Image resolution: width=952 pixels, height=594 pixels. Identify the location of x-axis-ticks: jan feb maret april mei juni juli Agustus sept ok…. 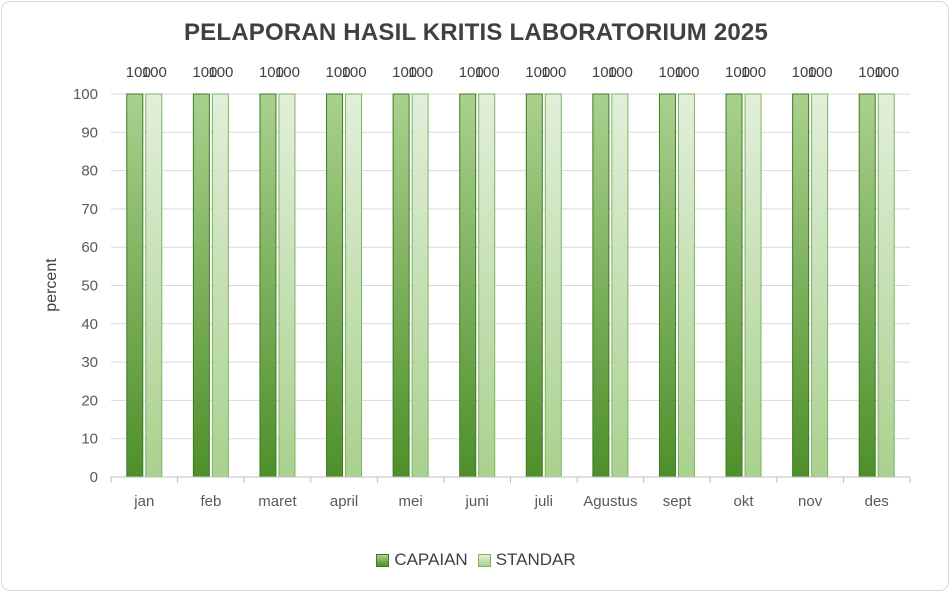
(511, 501).